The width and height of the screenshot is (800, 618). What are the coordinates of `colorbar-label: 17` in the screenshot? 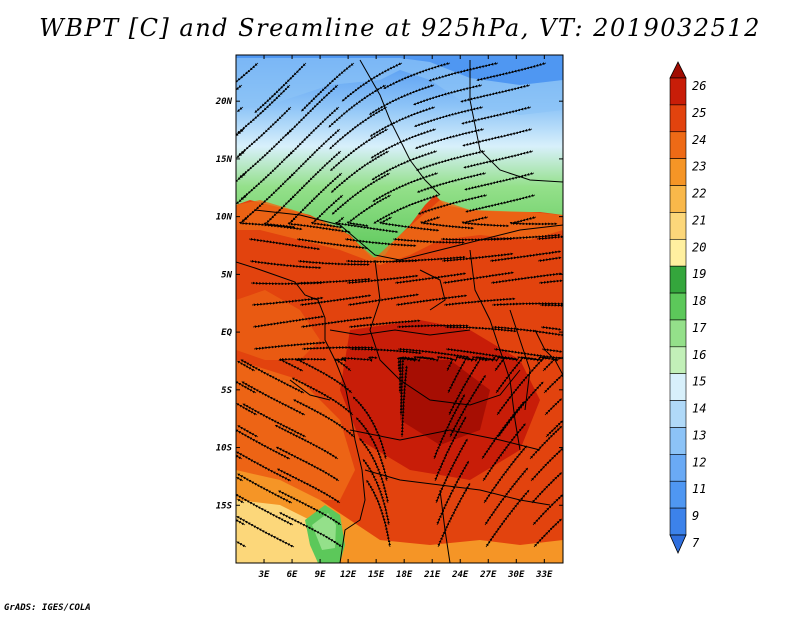 It's located at (699, 328).